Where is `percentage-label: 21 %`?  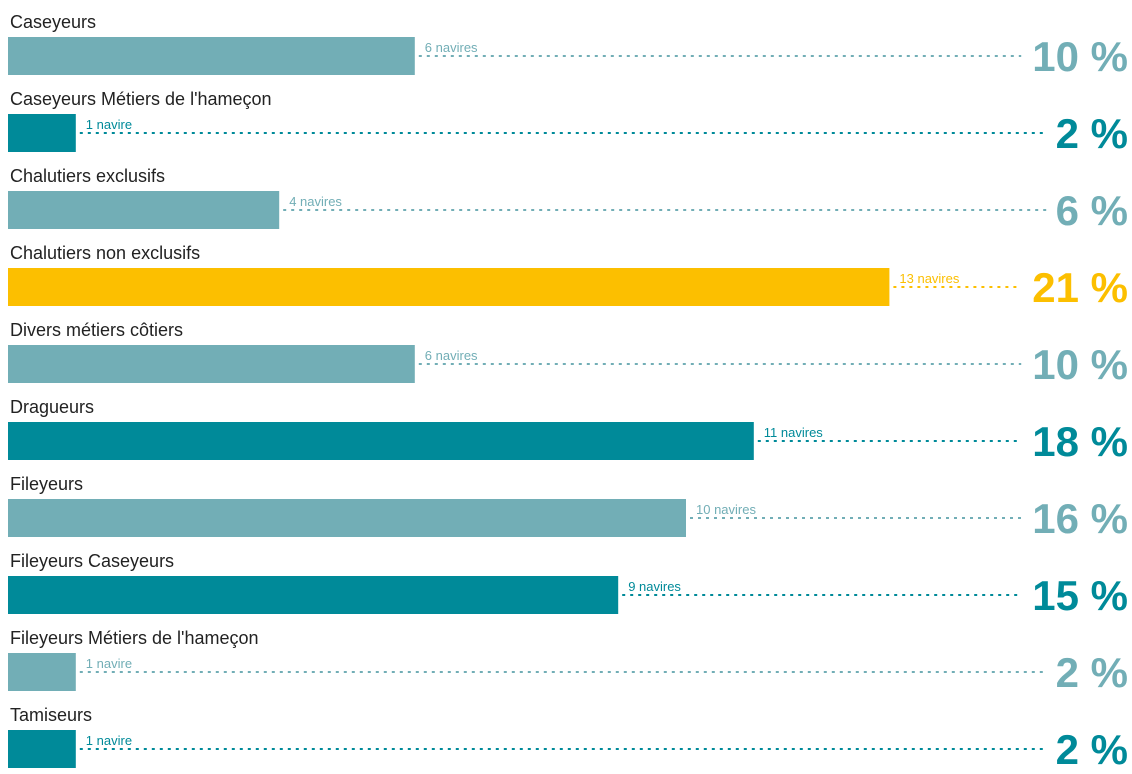 percentage-label: 21 % is located at coordinates (1080, 287).